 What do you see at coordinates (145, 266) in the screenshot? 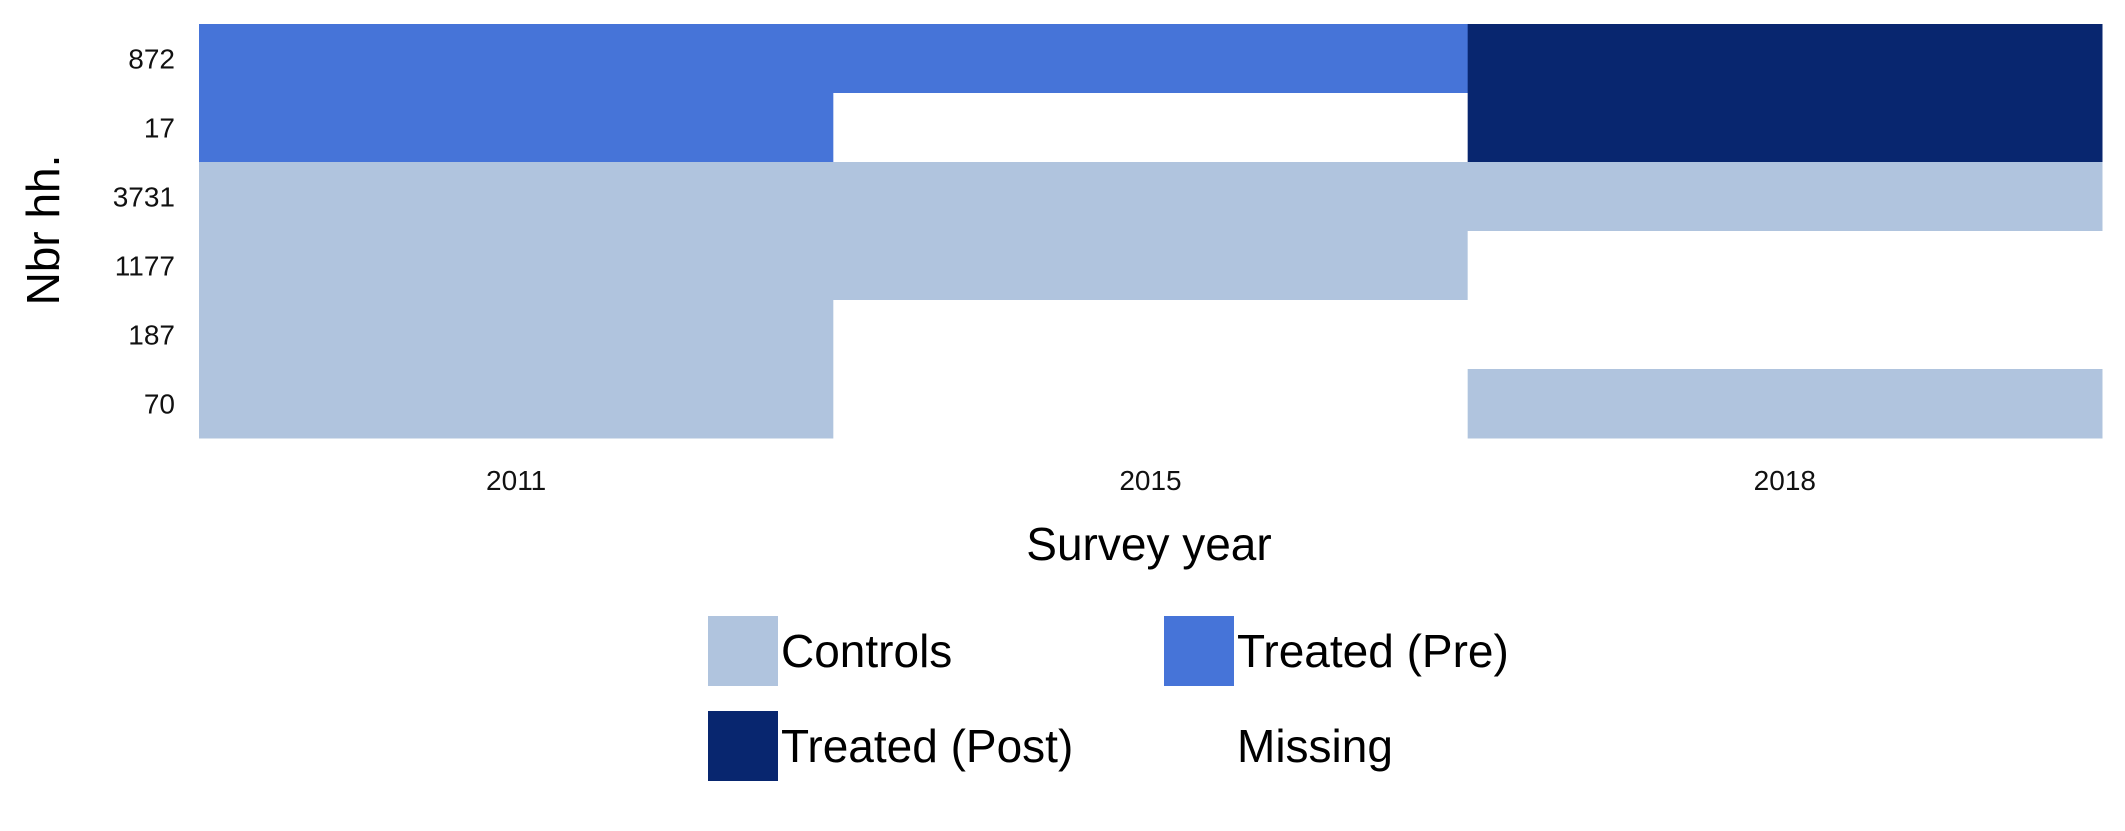
I see `y-tick-label: 1177` at bounding box center [145, 266].